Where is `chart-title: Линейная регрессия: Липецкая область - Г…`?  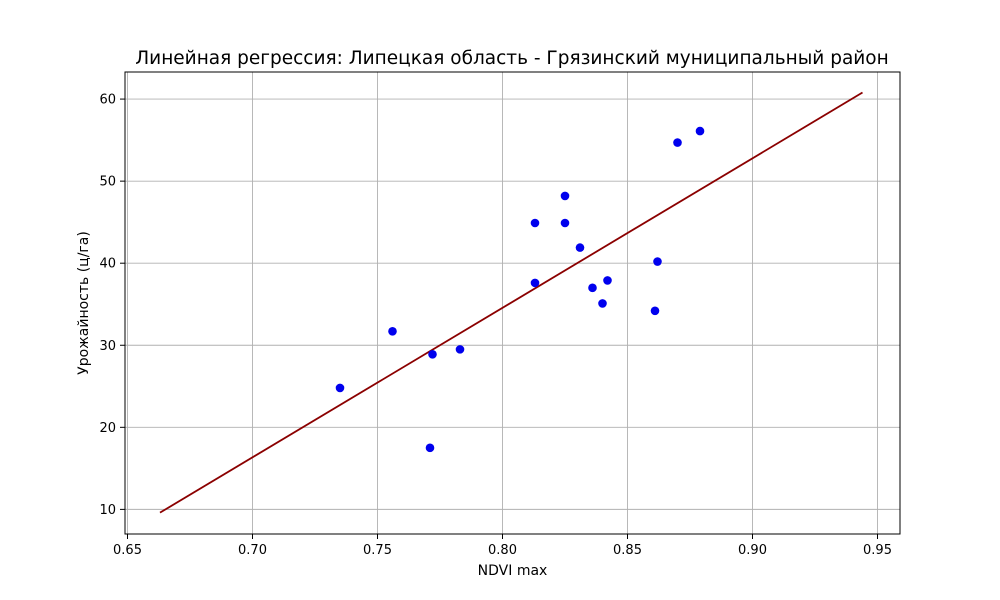
chart-title: Линейная регрессия: Липецкая область - Г… is located at coordinates (511, 58).